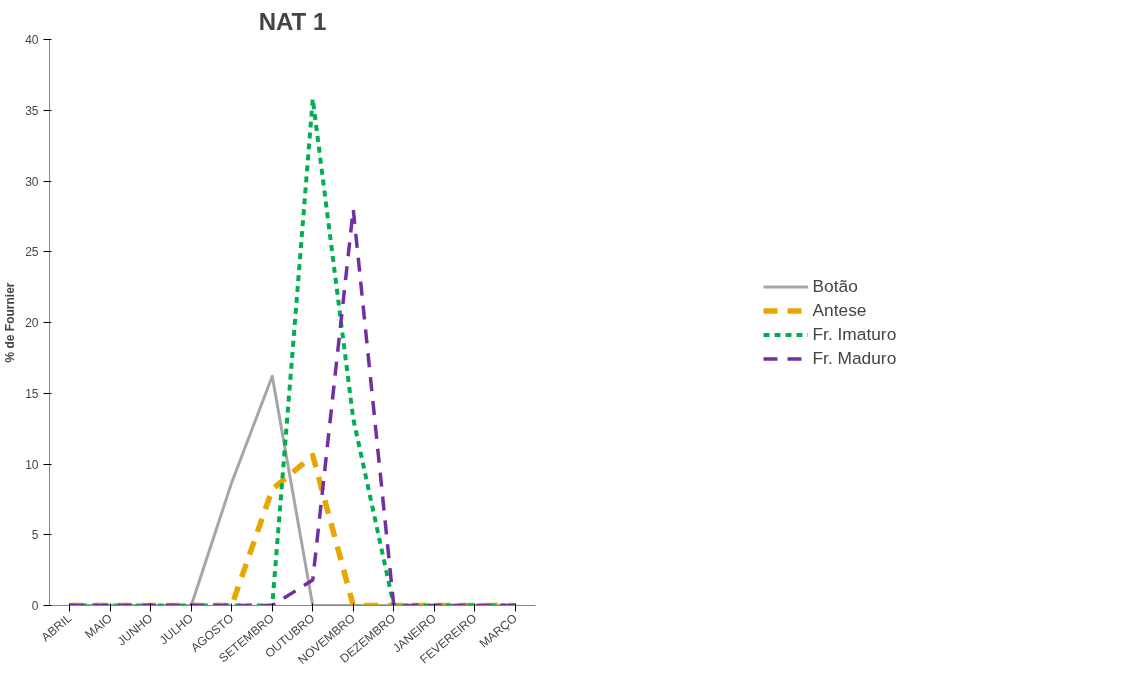  What do you see at coordinates (32, 464) in the screenshot?
I see `y-tick-label: 10` at bounding box center [32, 464].